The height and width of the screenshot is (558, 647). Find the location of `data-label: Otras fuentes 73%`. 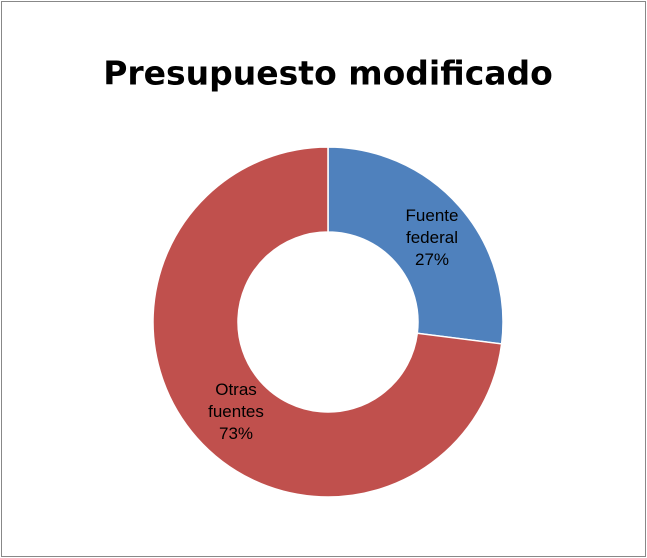

data-label: Otras fuentes 73% is located at coordinates (236, 412).